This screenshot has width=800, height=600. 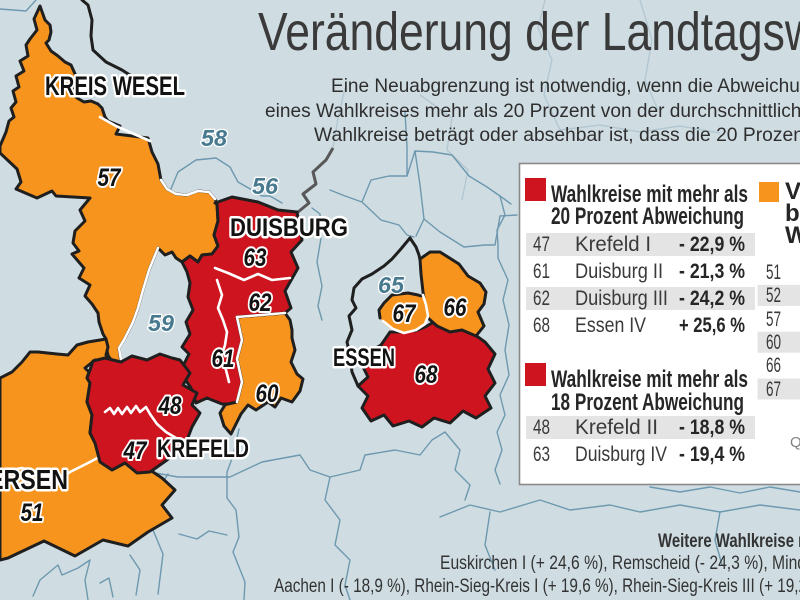 What do you see at coordinates (773, 295) in the screenshot?
I see `svg-text: 52` at bounding box center [773, 295].